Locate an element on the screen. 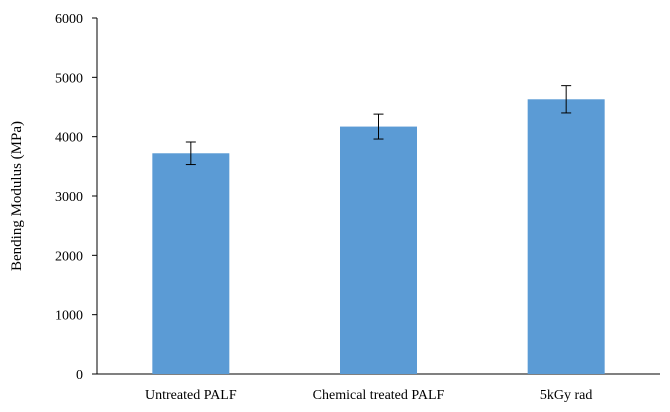 The width and height of the screenshot is (670, 412). y-tick-label: 0 is located at coordinates (79, 375).